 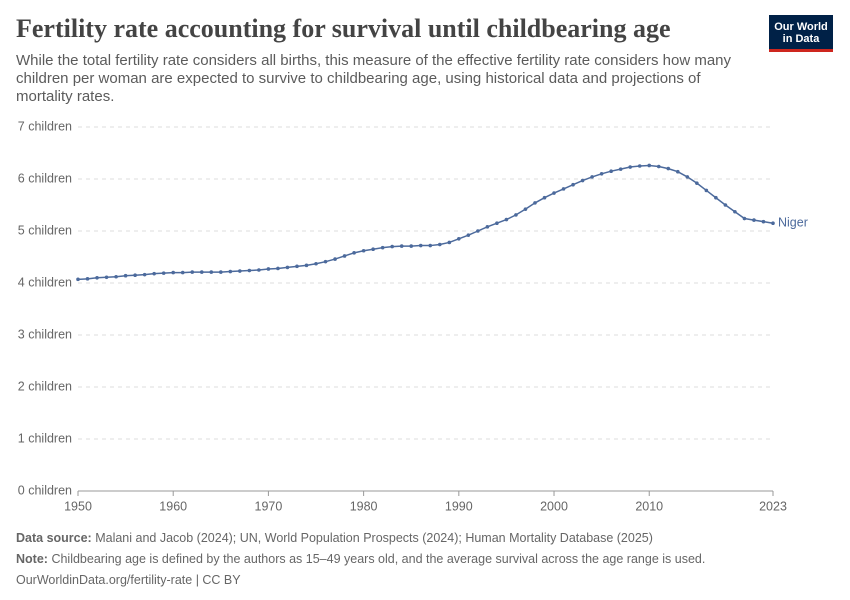 What do you see at coordinates (801, 39) in the screenshot?
I see `logo-line: in Data` at bounding box center [801, 39].